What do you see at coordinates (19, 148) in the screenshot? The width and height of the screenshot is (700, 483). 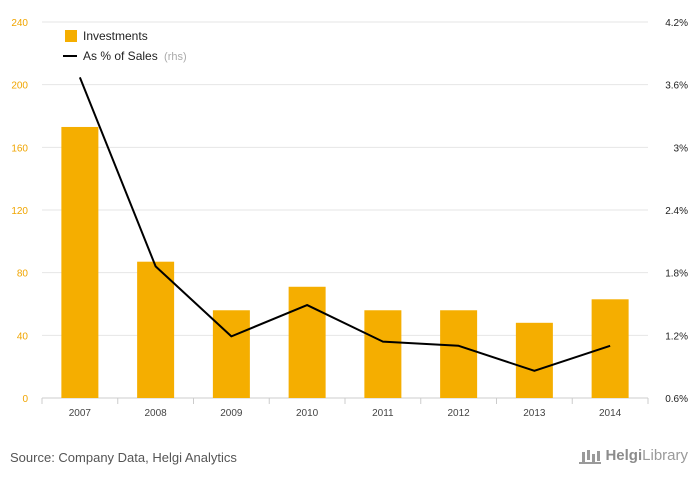 I see `left-tick-label: 160` at bounding box center [19, 148].